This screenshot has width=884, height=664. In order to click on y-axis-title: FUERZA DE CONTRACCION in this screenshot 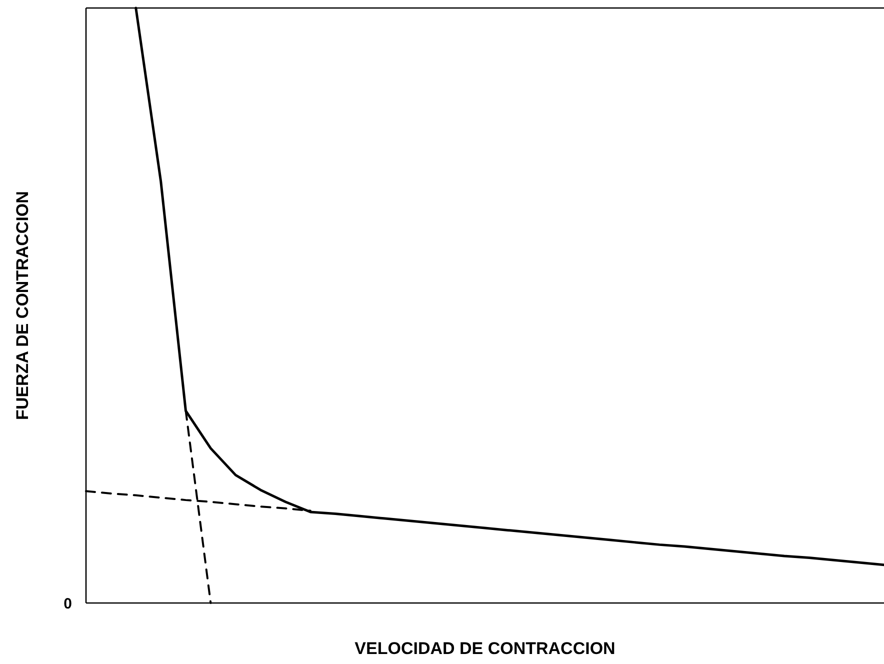, I will do `click(22, 305)`.